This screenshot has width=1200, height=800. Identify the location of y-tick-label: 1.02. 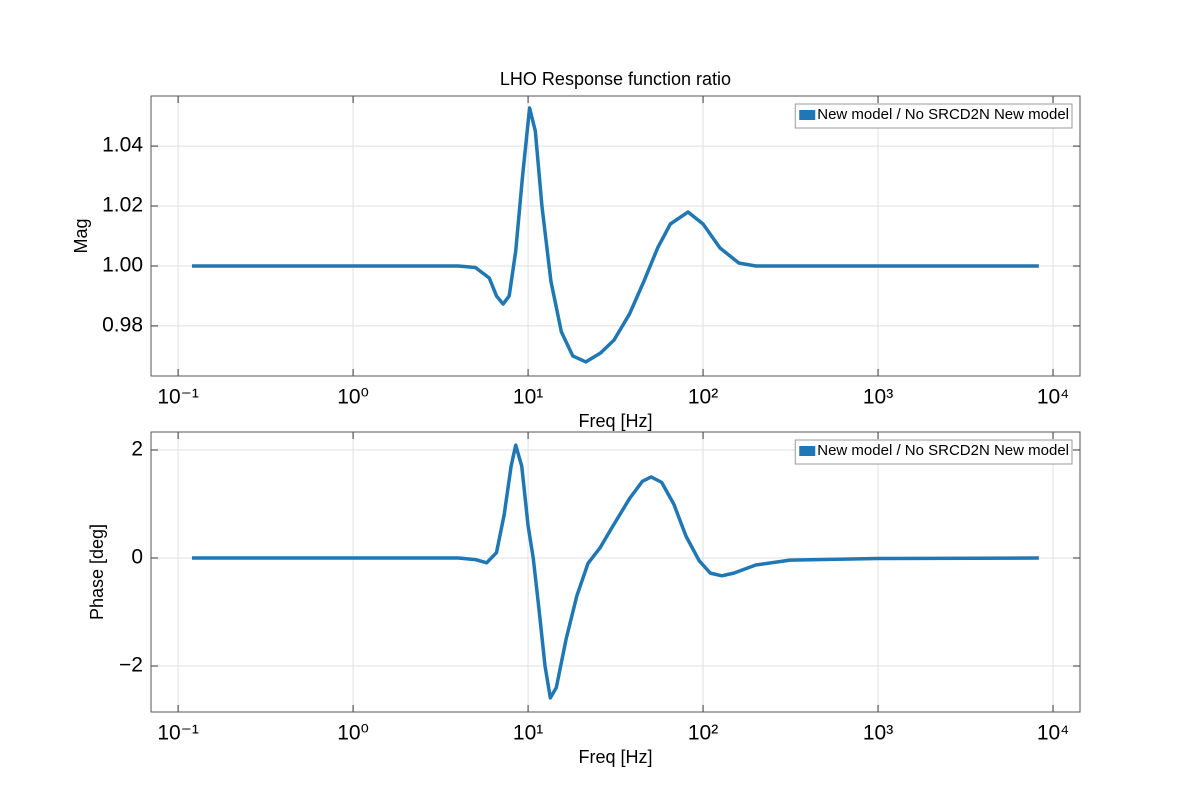
(122, 205).